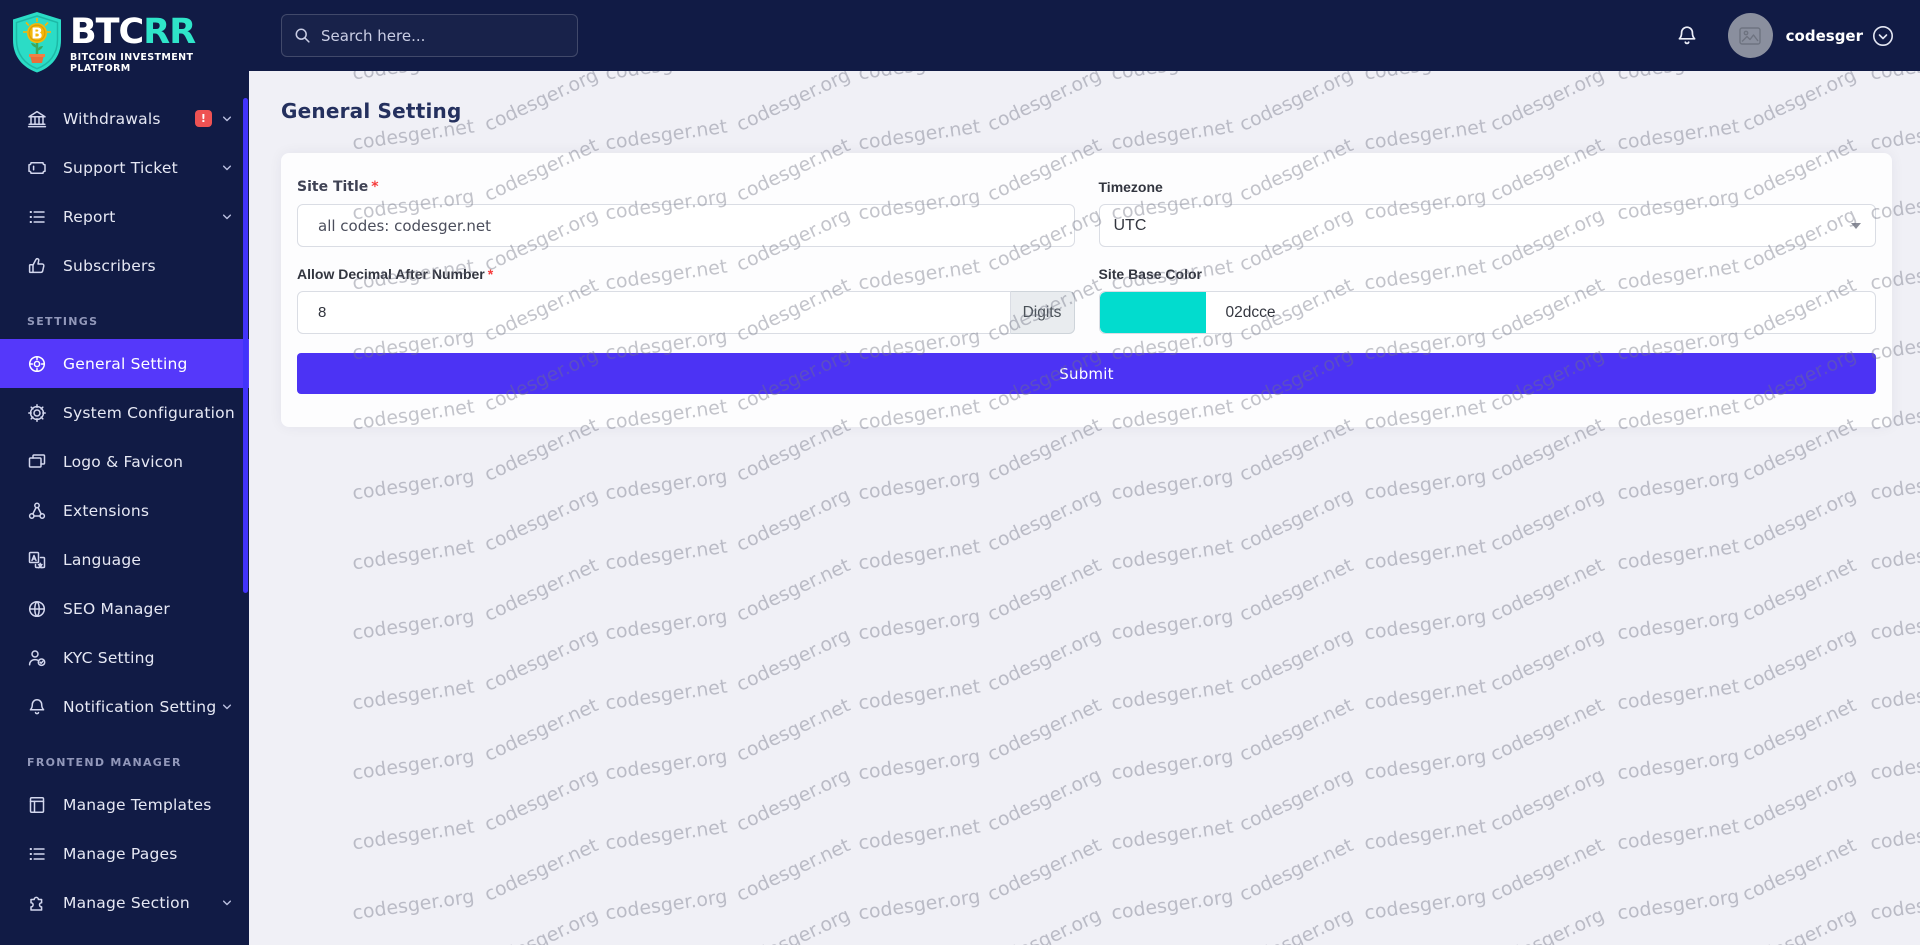 The width and height of the screenshot is (1920, 945). Describe the element at coordinates (37, 168) in the screenshot. I see `ticket-icon` at that location.